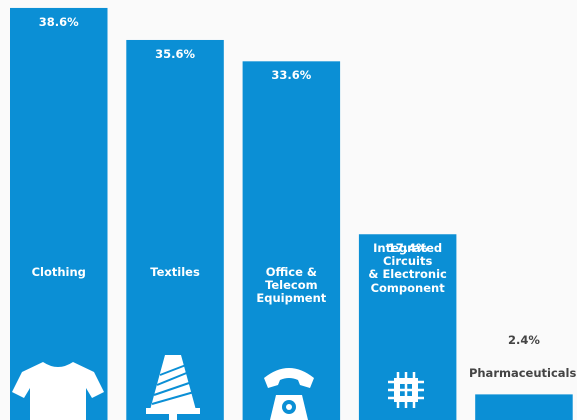 This screenshot has width=577, height=420. Describe the element at coordinates (406, 390) in the screenshot. I see `chip-icon` at that location.